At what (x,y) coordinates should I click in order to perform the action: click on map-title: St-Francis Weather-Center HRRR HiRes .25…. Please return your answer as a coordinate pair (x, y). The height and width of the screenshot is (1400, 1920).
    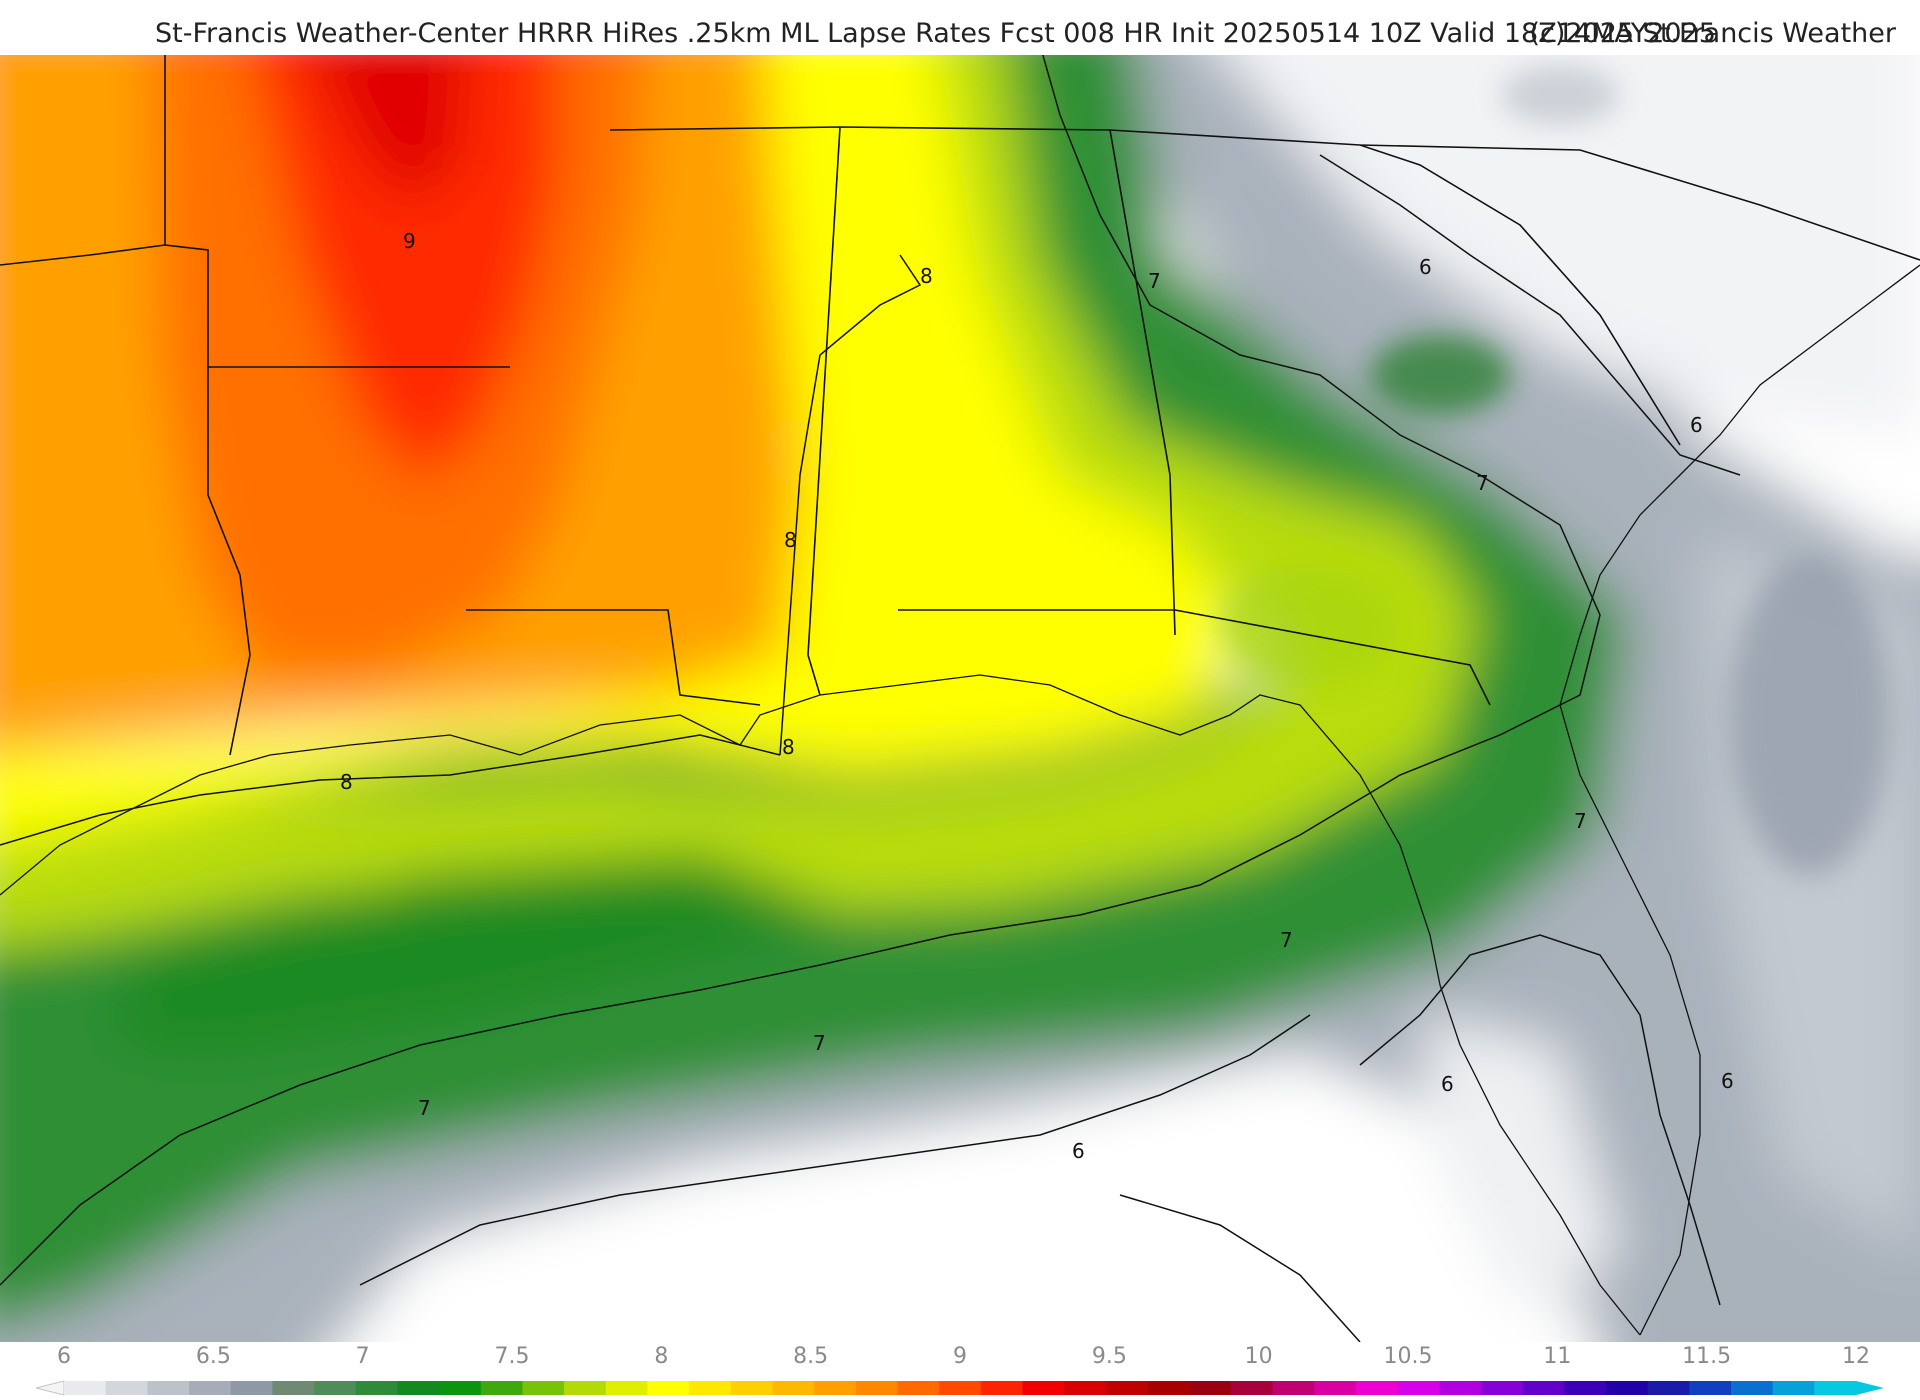
    Looking at the image, I should click on (935, 33).